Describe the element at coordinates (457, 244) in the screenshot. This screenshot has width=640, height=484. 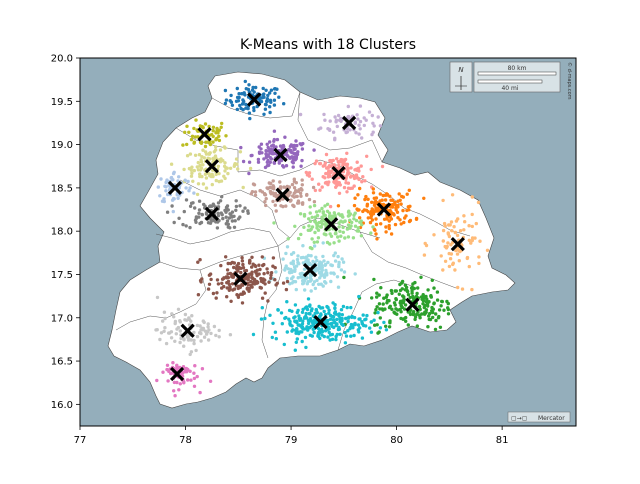
I see `centroid-12-marker` at that location.